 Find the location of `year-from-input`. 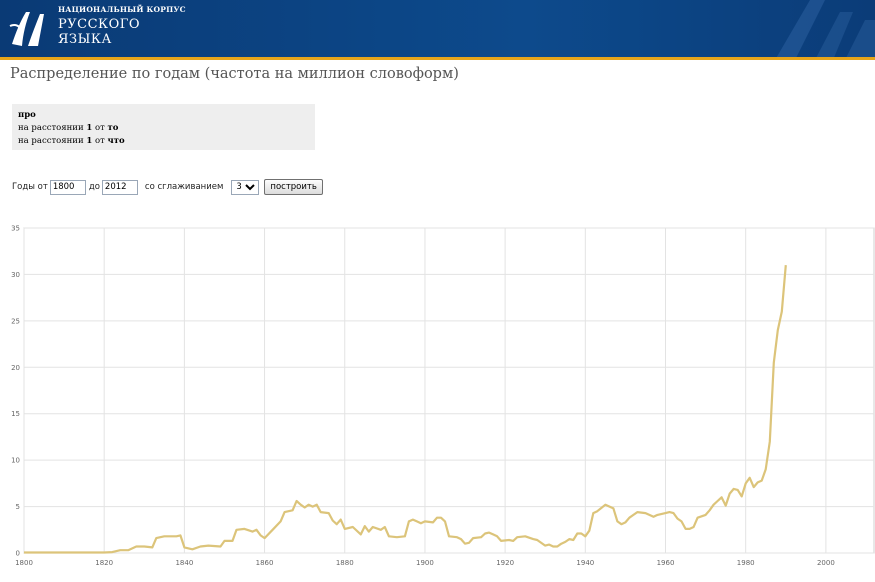

year-from-input is located at coordinates (67, 187).